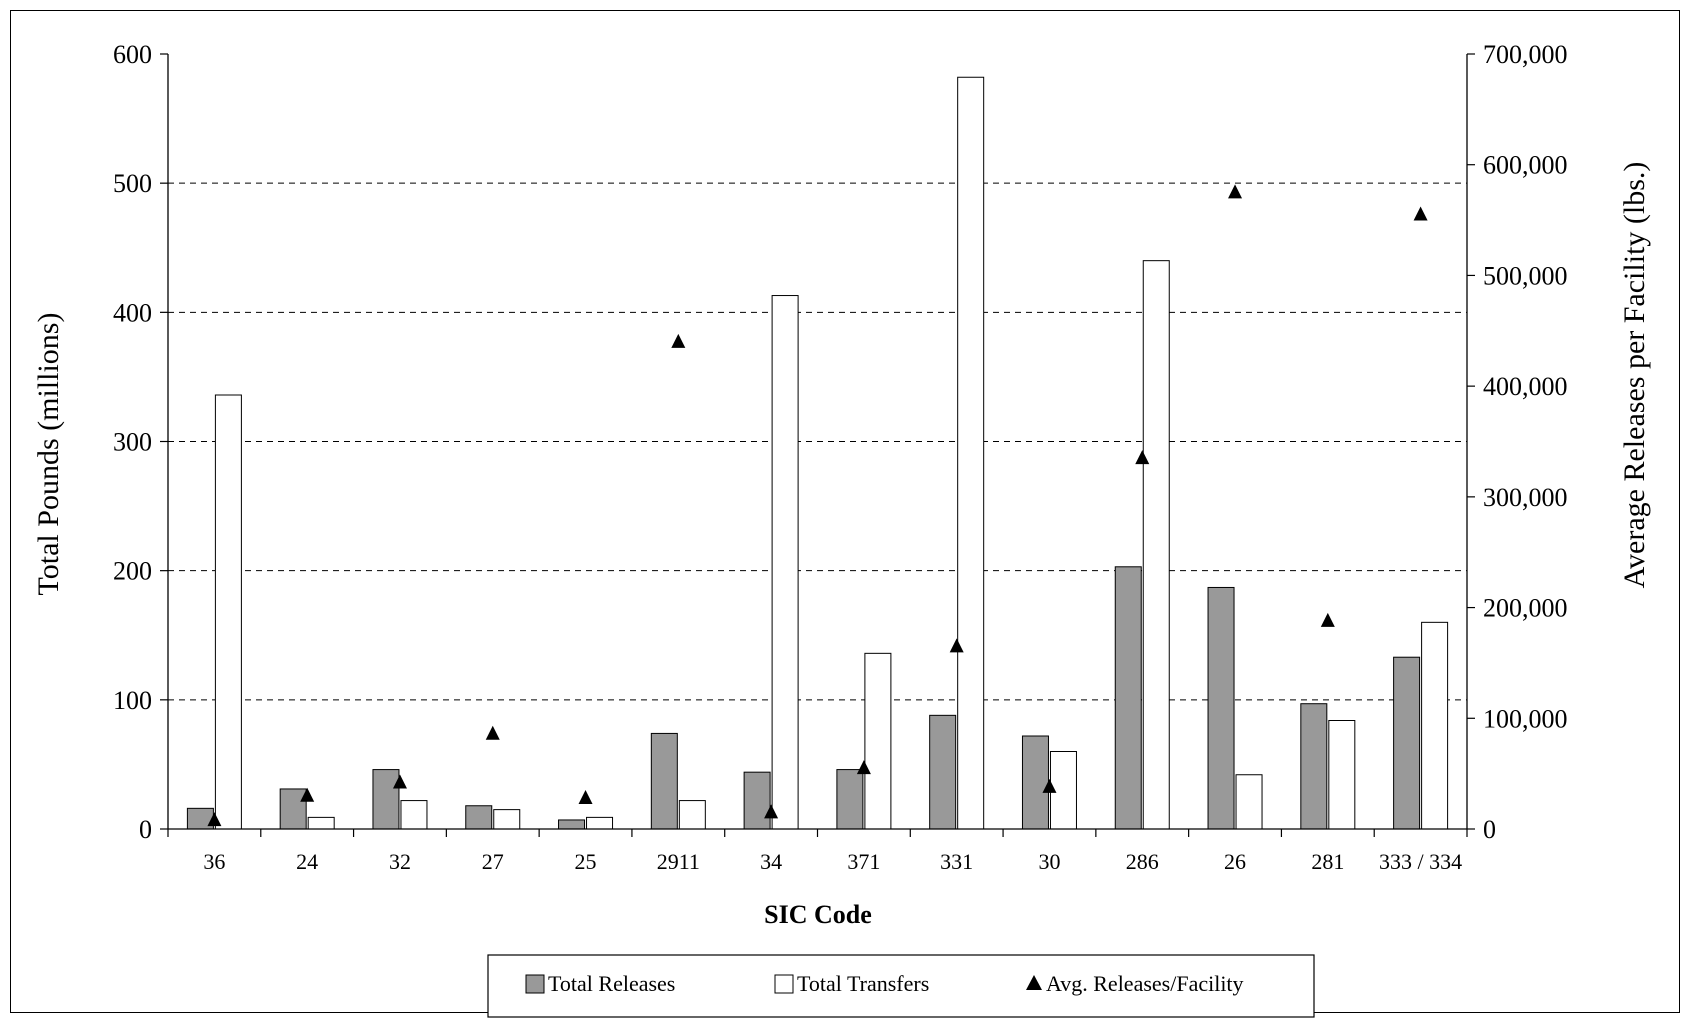  Describe the element at coordinates (1489, 829) in the screenshot. I see `y2-tick-label: 0` at that location.